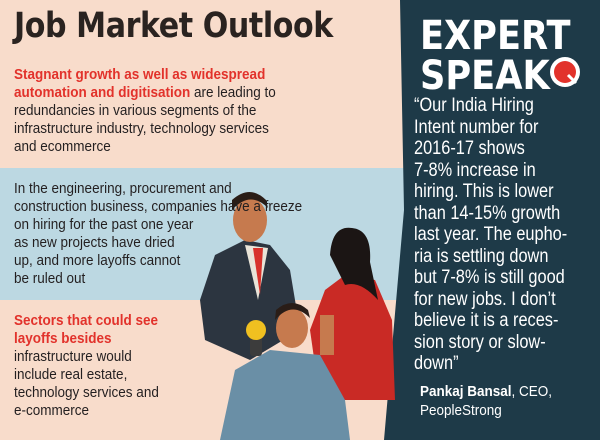  What do you see at coordinates (140, 74) in the screenshot?
I see `intro-highlight: Stagnant growth as well as widespread` at bounding box center [140, 74].